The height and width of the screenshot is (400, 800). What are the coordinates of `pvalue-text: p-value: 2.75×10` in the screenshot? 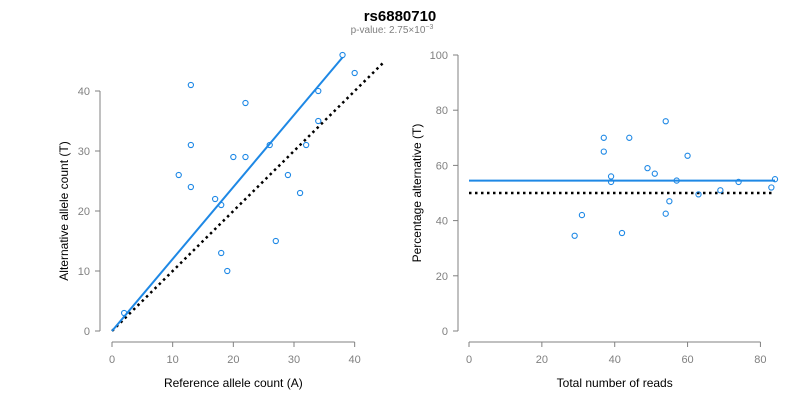 It's located at (388, 30).